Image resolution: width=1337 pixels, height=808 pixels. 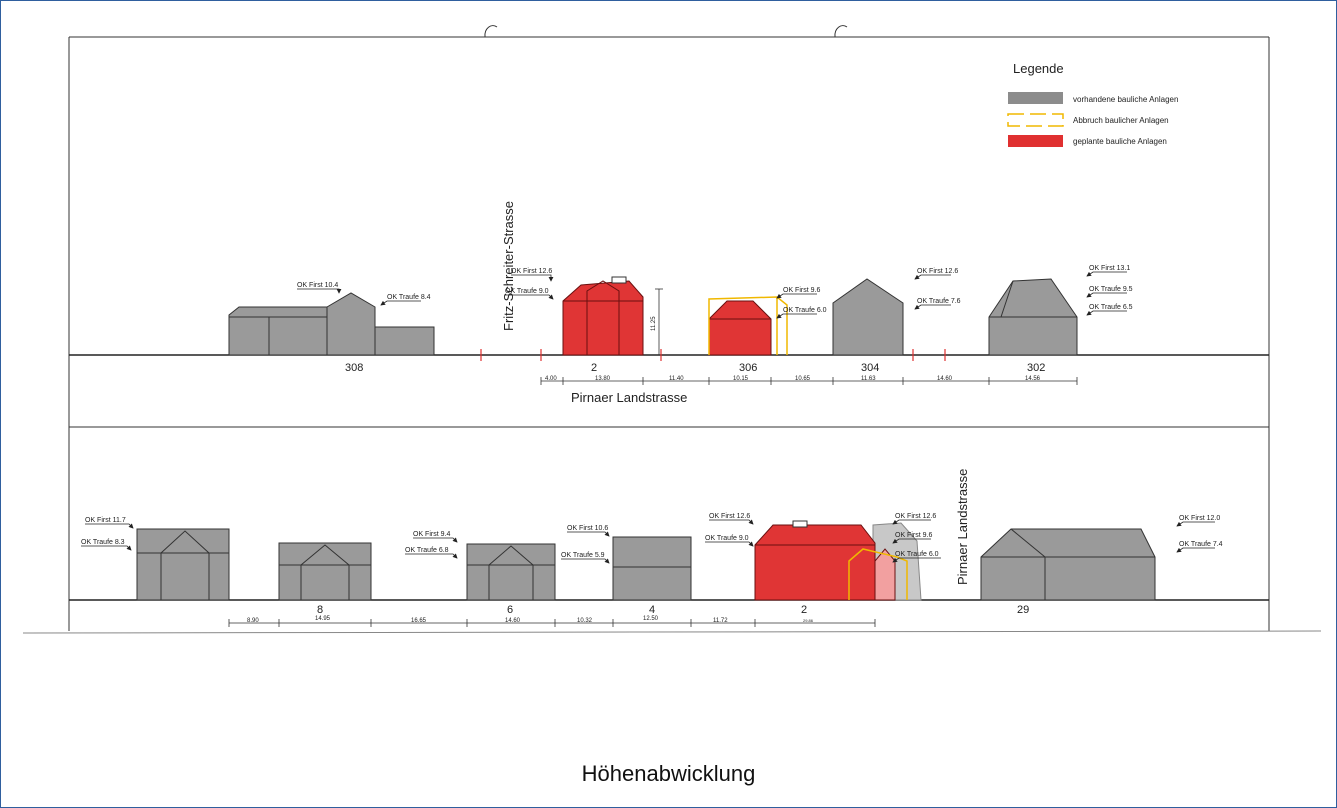 What do you see at coordinates (727, 538) in the screenshot?
I see `label-2b-traufe: OK Traufe 9.0` at bounding box center [727, 538].